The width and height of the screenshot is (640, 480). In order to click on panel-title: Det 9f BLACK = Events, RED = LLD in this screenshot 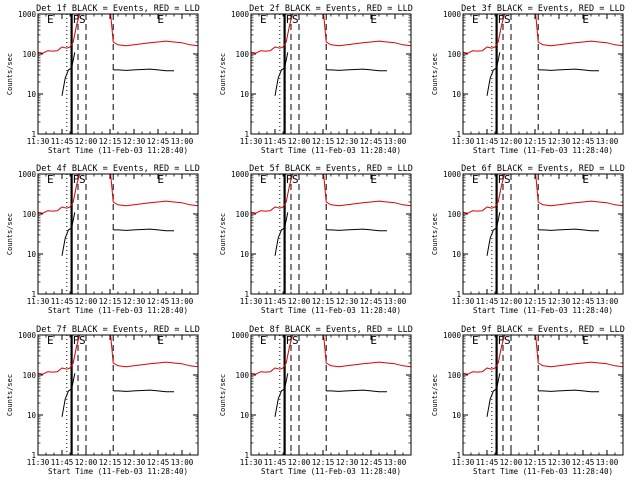, I will do `click(543, 330)`.